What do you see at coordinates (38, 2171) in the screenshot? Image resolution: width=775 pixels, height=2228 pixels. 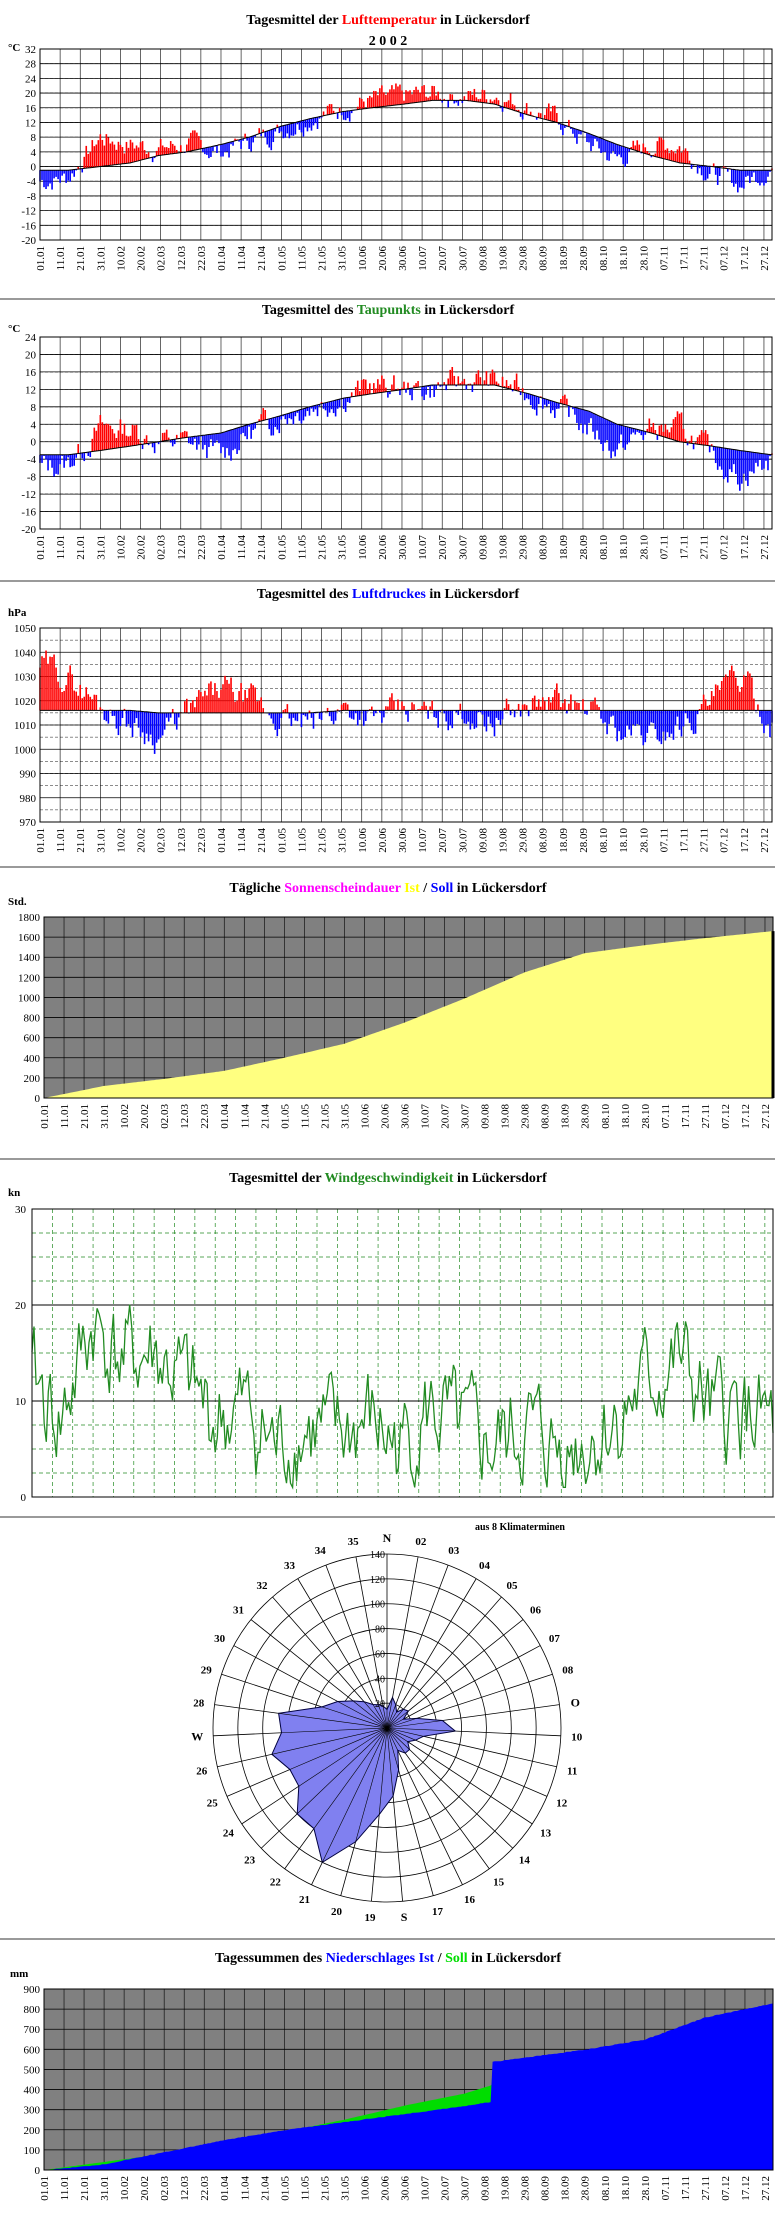 I see `y-tick-label: 0` at bounding box center [38, 2171].